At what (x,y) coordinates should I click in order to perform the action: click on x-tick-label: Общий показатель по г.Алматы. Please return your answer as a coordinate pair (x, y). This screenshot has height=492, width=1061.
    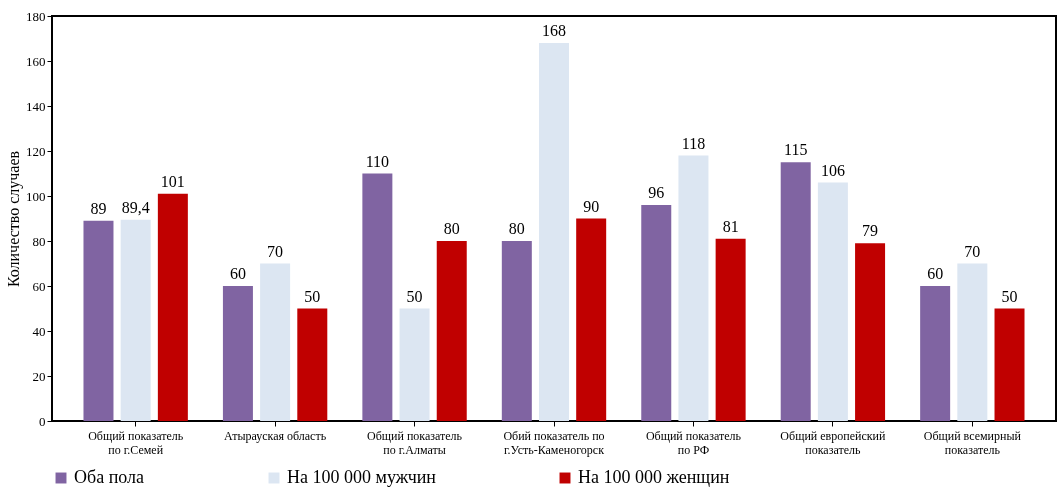
    Looking at the image, I should click on (415, 442).